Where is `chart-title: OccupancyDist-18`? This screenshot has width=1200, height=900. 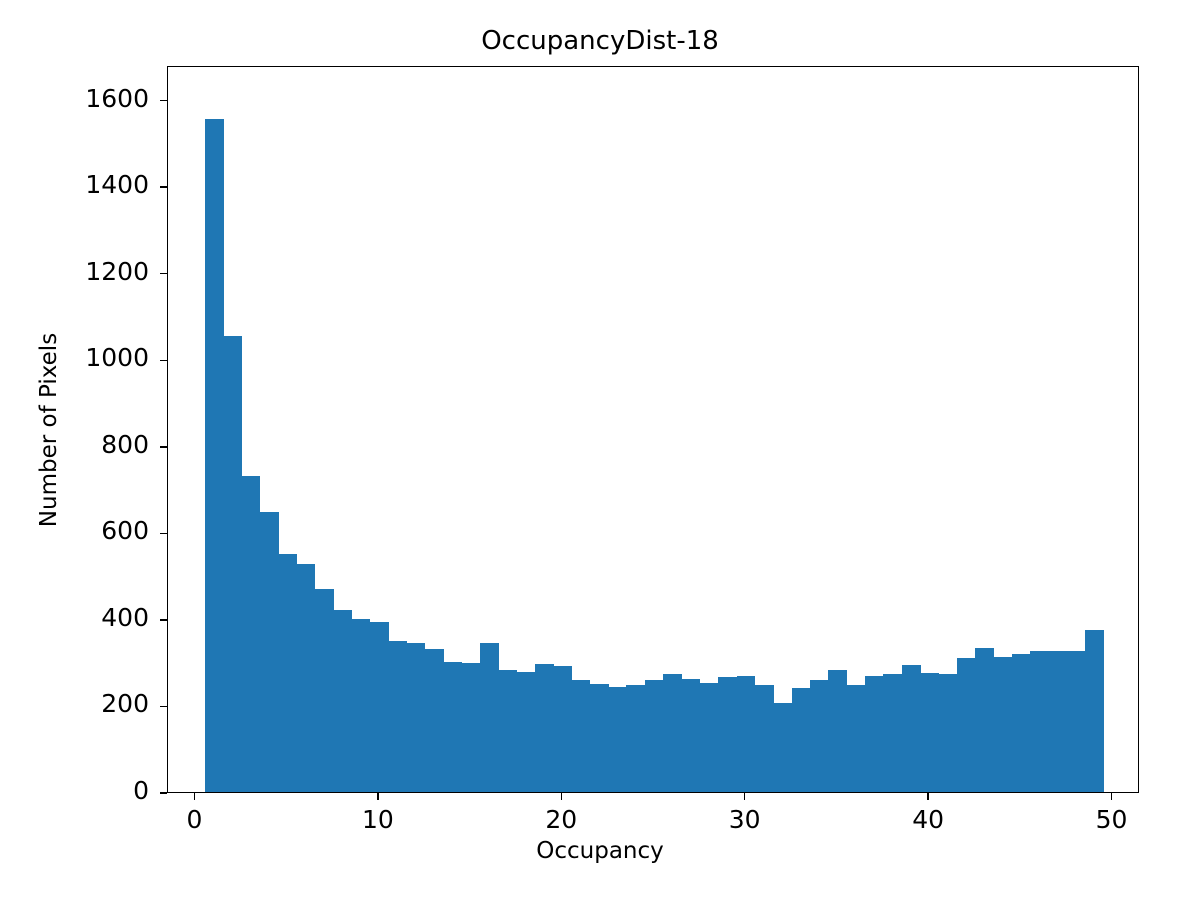
chart-title: OccupancyDist-18 is located at coordinates (600, 41).